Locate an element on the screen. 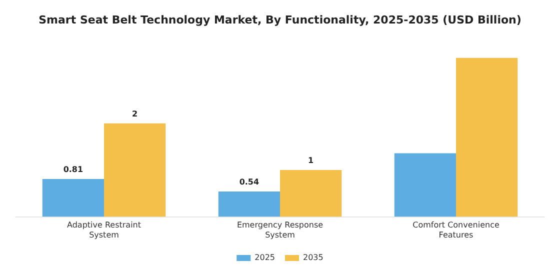 Image resolution: width=560 pixels, height=280 pixels. legend-label: 2025 is located at coordinates (264, 257).